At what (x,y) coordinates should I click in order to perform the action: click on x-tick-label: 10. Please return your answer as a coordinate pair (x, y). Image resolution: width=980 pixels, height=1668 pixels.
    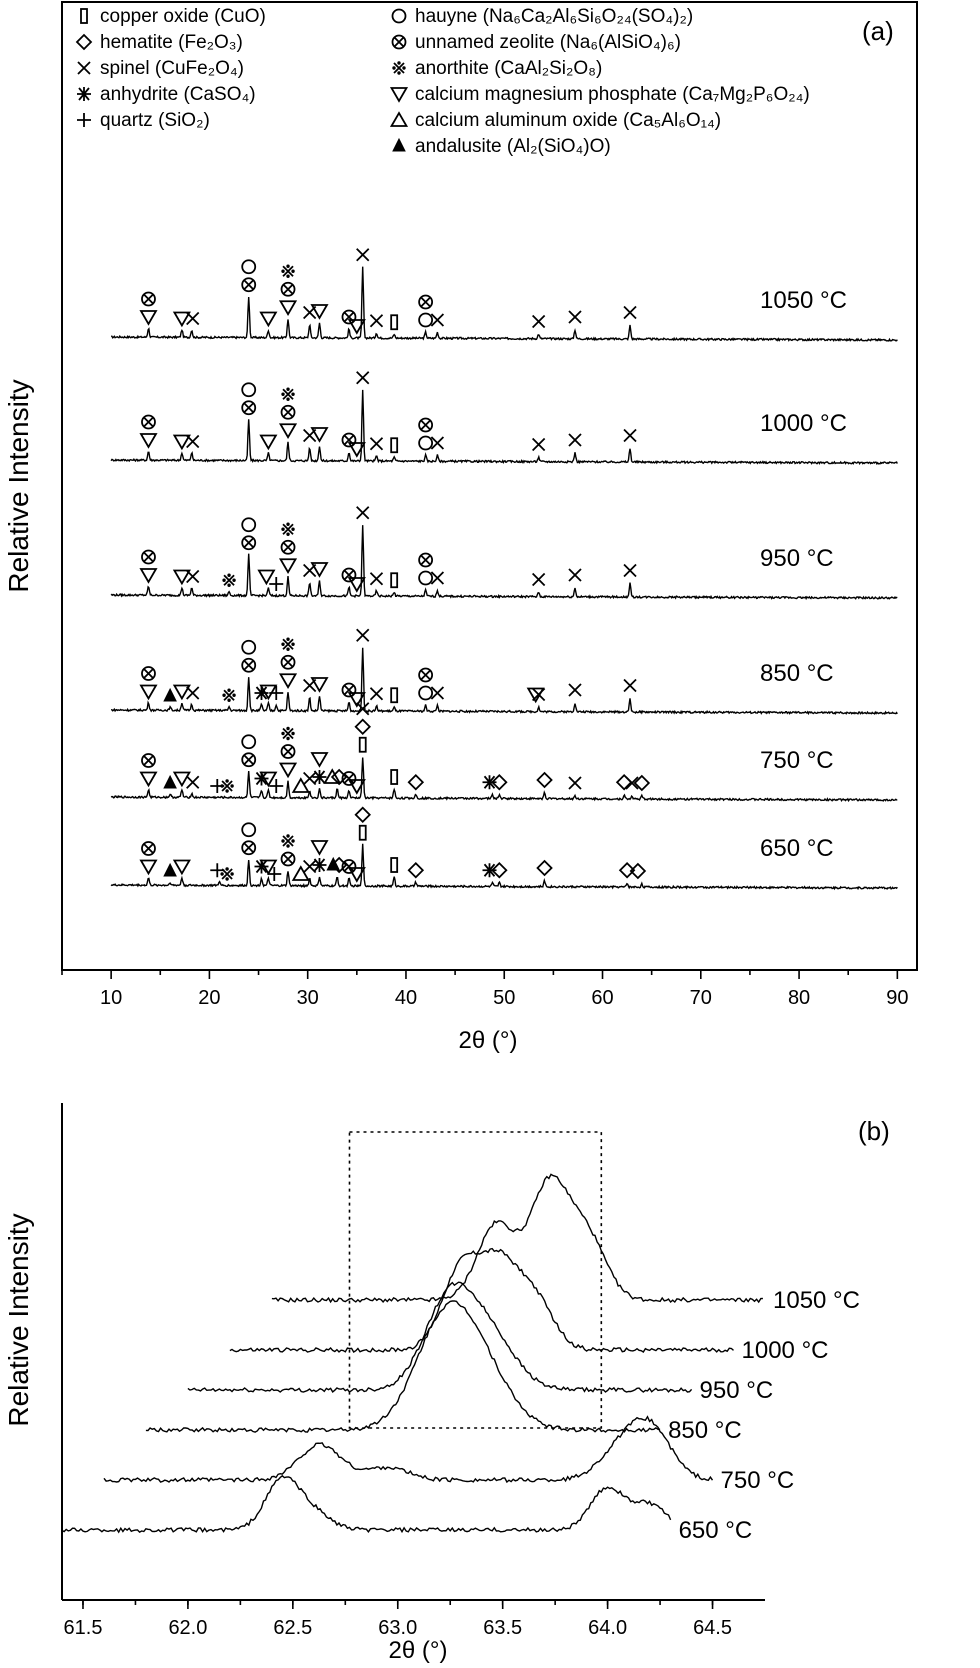
    Looking at the image, I should click on (111, 998).